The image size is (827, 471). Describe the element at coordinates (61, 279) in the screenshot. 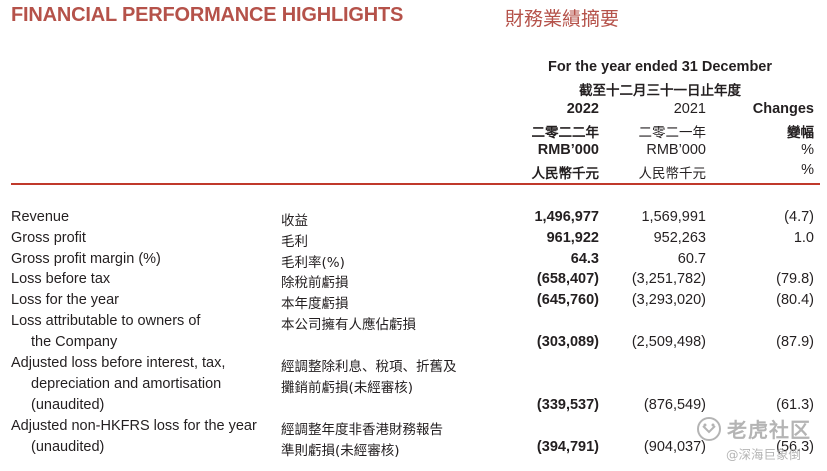

I see `row-label-en: Loss before tax` at that location.